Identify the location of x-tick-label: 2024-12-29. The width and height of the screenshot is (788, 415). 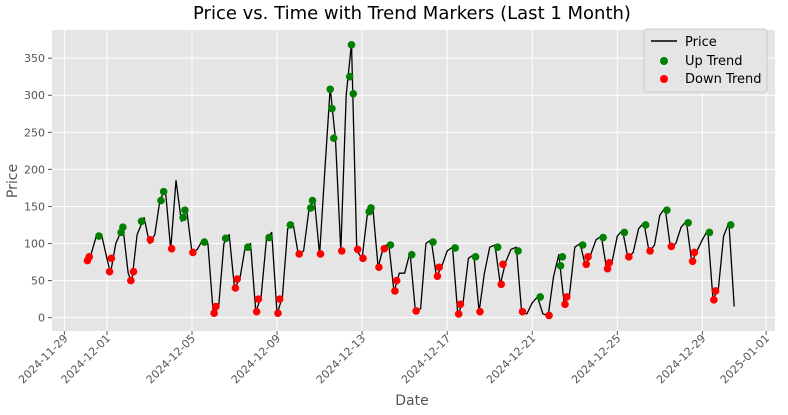
(681, 359).